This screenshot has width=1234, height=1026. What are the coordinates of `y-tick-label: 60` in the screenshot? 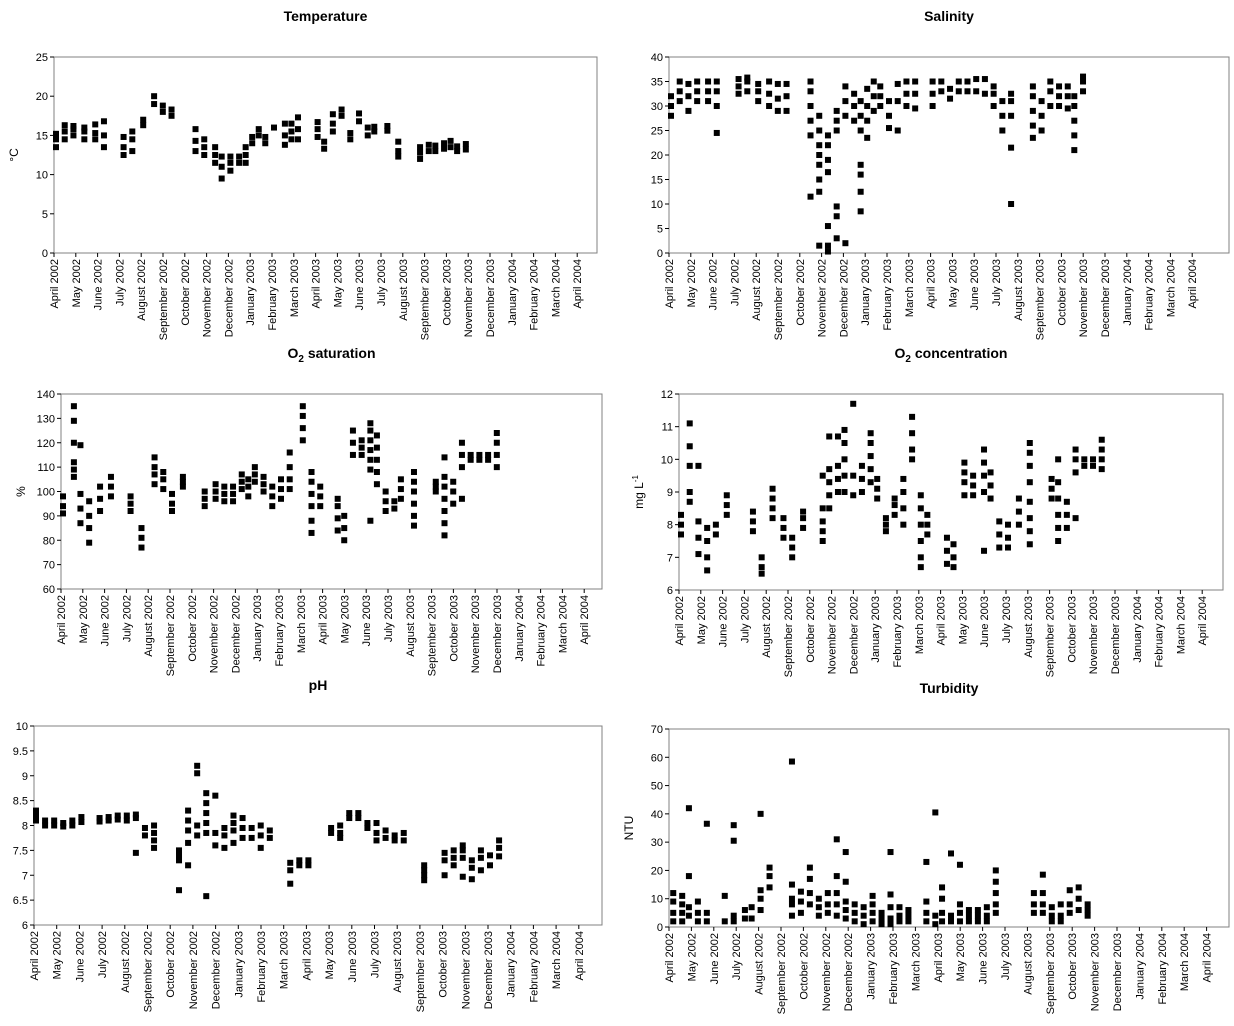 It's located at (49, 590).